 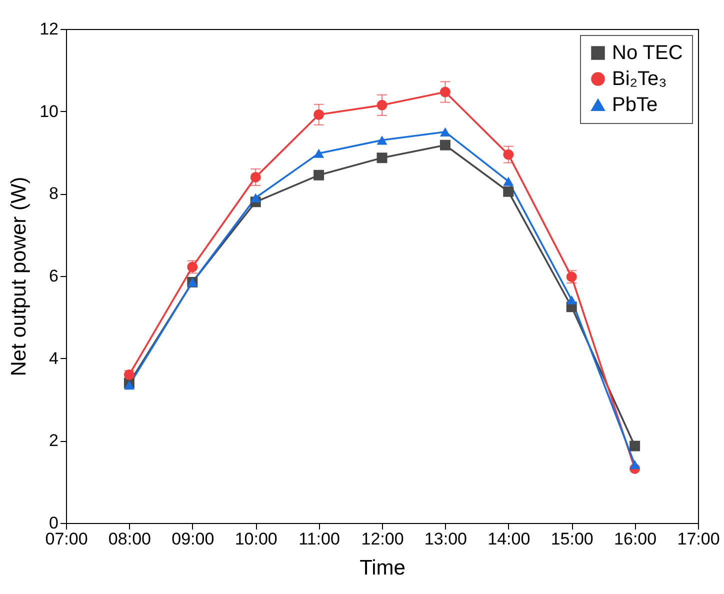 What do you see at coordinates (647, 53) in the screenshot?
I see `legend-label: No TEC` at bounding box center [647, 53].